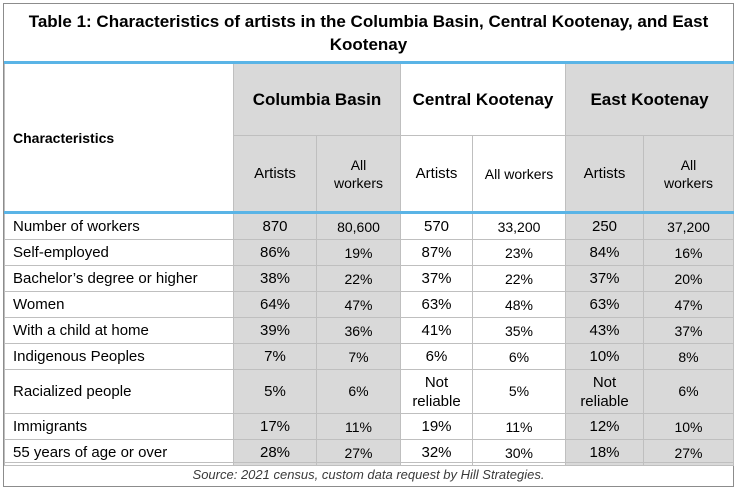  I want to click on table-cell: 48%, so click(519, 304).